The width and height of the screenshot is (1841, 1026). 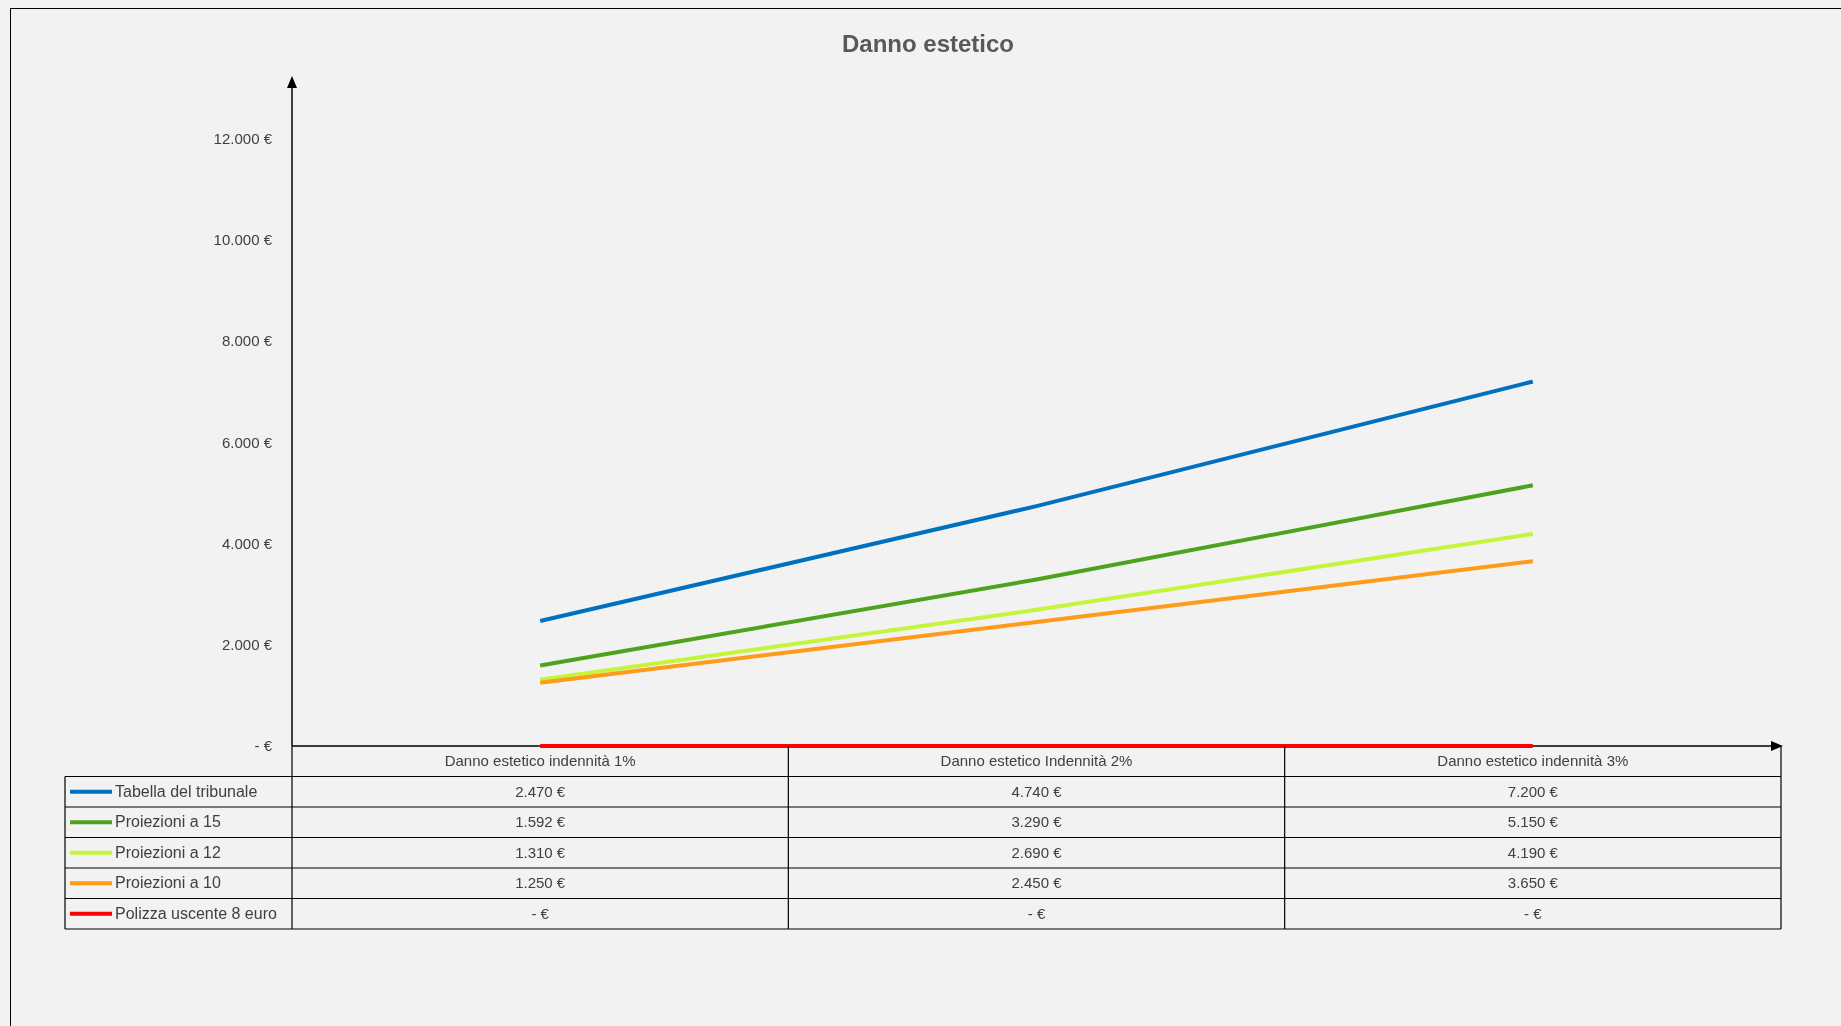 I want to click on x-tick-label: Danno estetico Indennità 2%, so click(x=1036, y=761).